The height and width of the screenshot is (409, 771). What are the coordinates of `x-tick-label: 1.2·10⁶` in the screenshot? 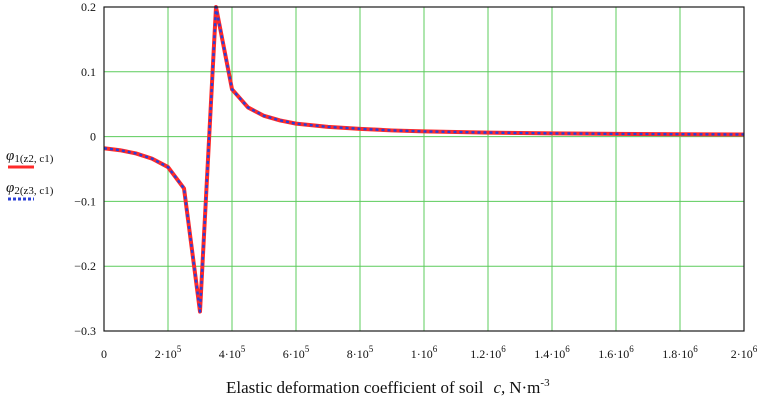 It's located at (488, 352).